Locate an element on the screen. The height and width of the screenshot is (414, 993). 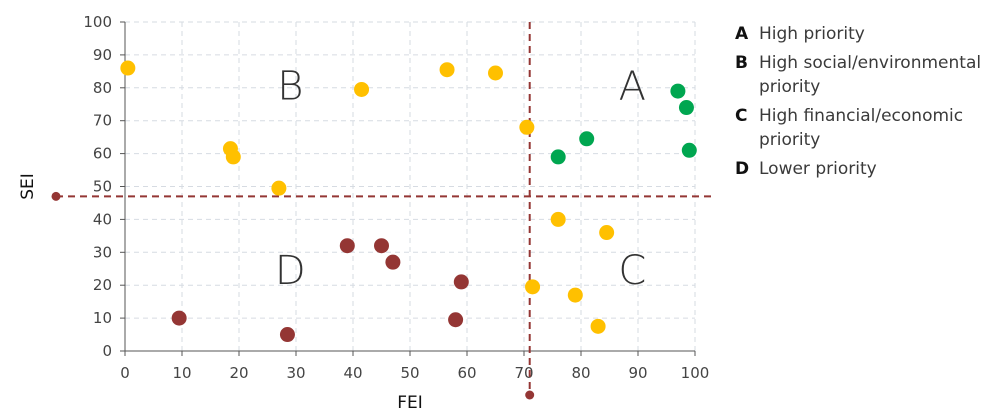
x-tick-label: 70 is located at coordinates (523, 373).